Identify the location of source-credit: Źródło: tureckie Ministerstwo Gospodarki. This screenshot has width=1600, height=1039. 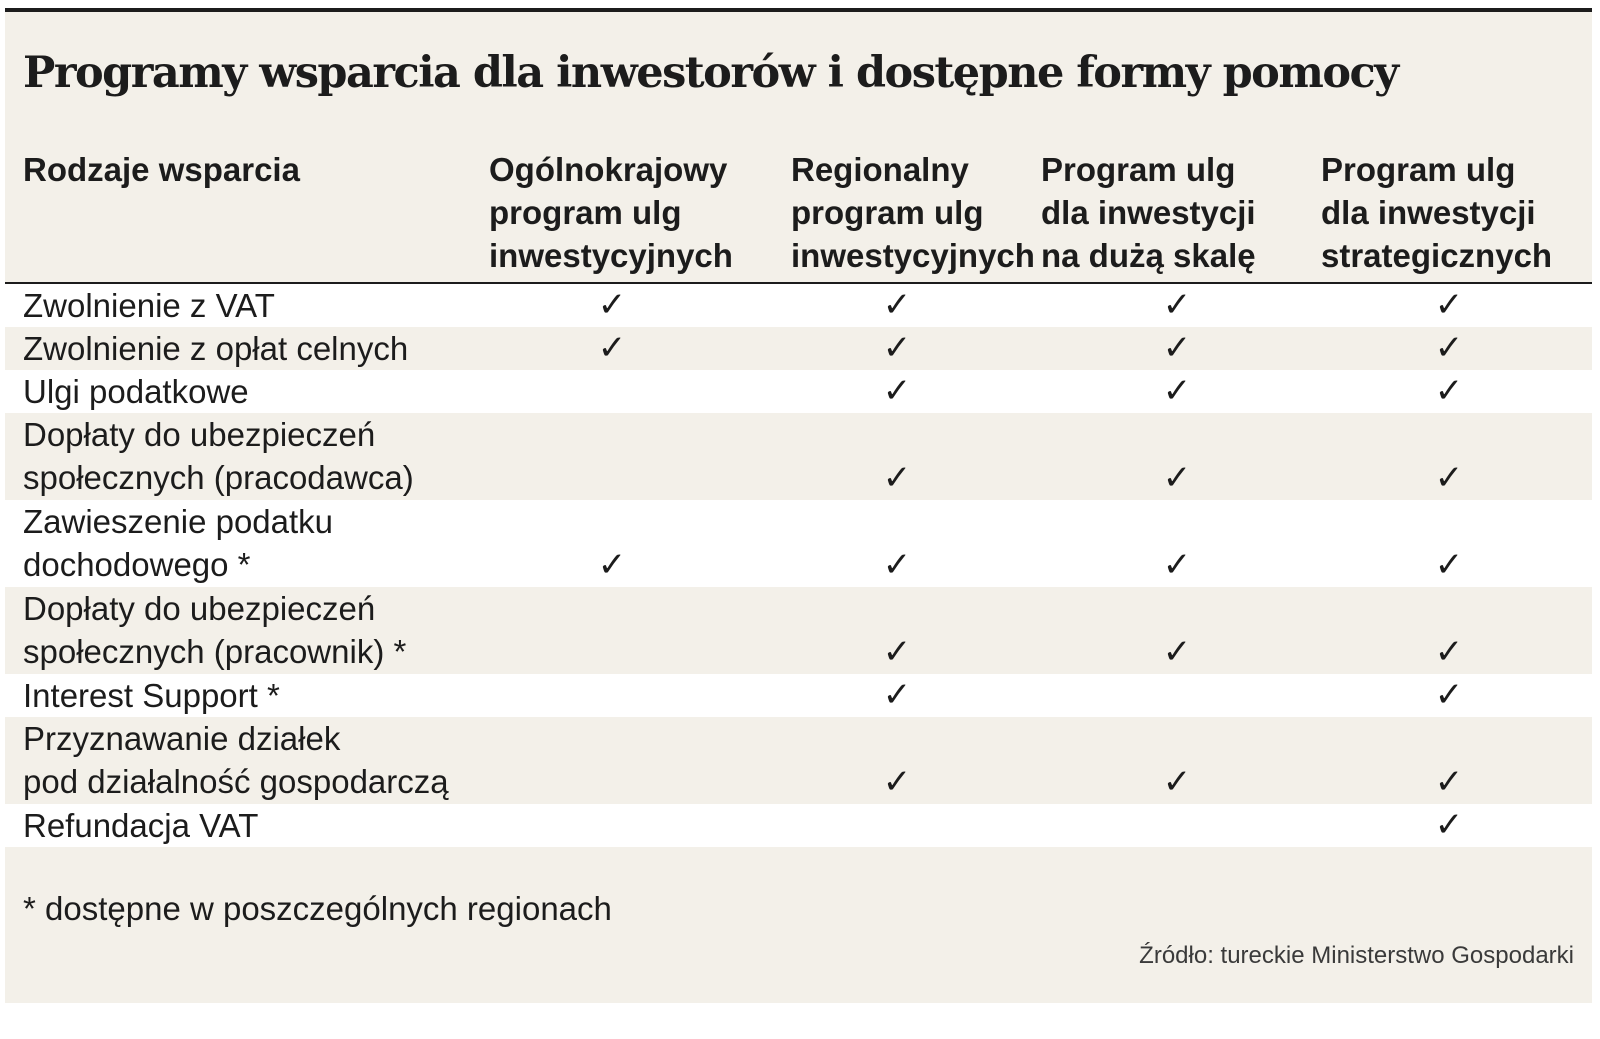
(1356, 955).